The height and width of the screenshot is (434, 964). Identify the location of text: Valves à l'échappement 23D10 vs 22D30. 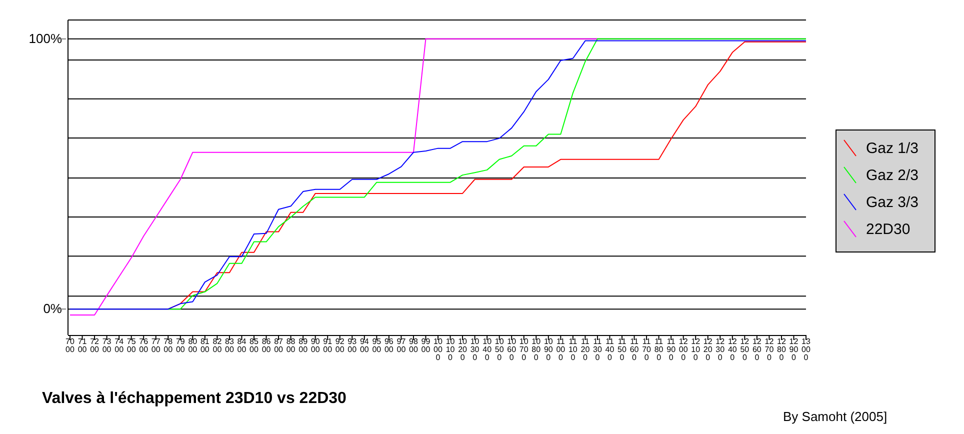
(194, 398).